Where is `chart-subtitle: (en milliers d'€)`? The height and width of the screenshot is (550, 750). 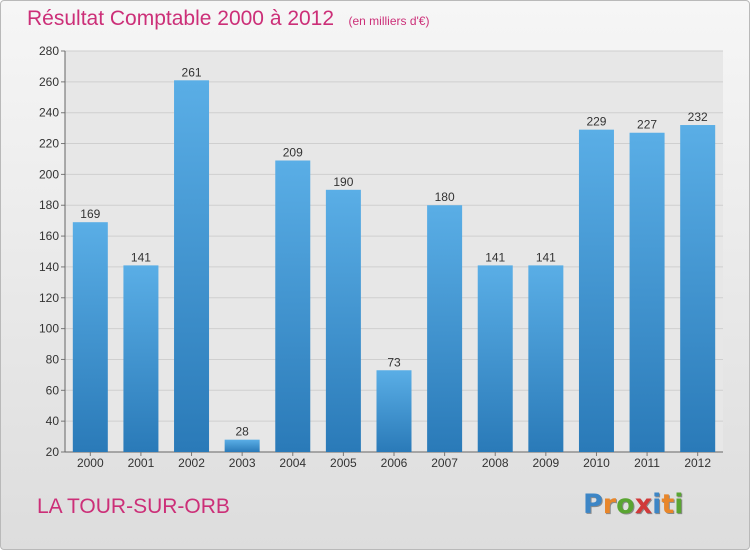
chart-subtitle: (en milliers d'€) is located at coordinates (389, 21).